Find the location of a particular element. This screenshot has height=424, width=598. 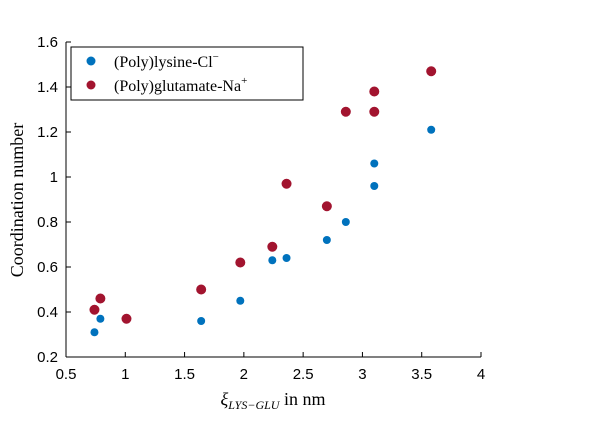

x-tick-label: 2.5 is located at coordinates (303, 374).